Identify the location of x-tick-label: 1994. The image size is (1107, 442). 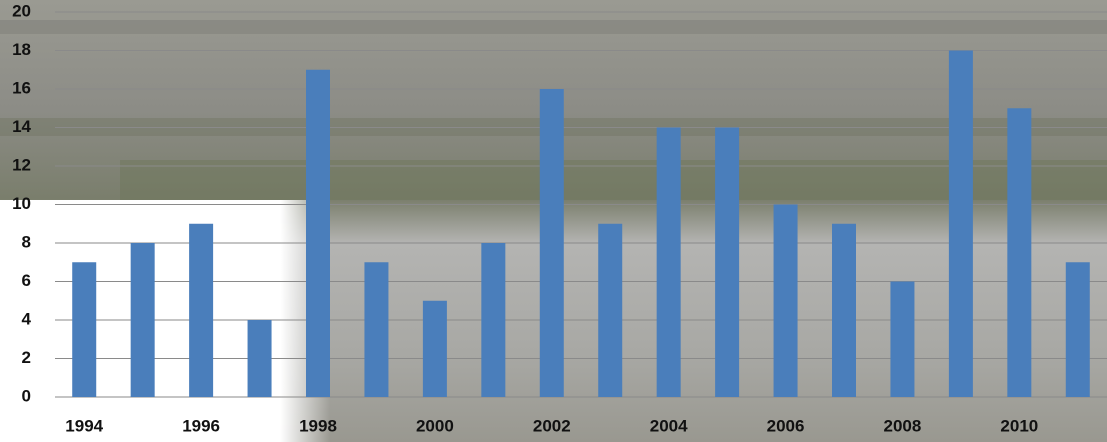
(84, 425).